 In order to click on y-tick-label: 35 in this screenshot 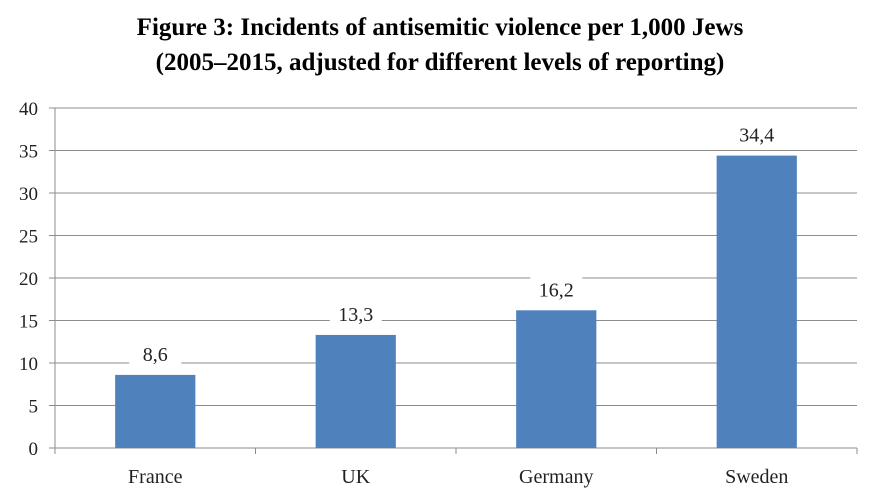, I will do `click(28, 152)`.